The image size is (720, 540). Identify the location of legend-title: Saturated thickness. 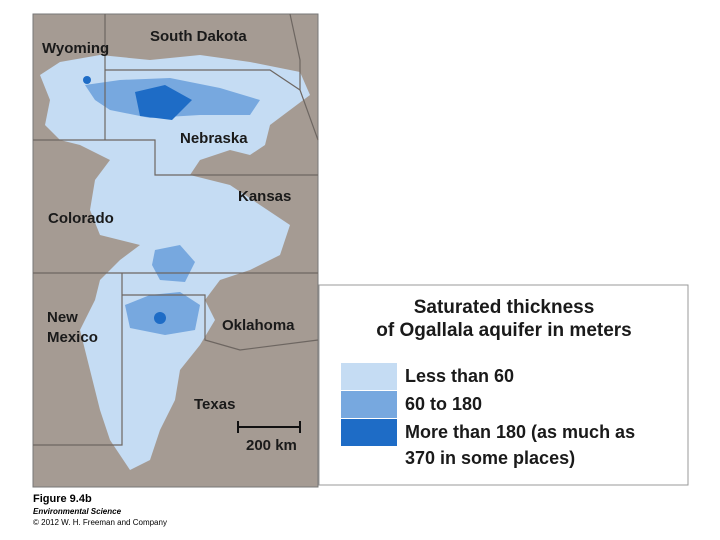
(504, 307).